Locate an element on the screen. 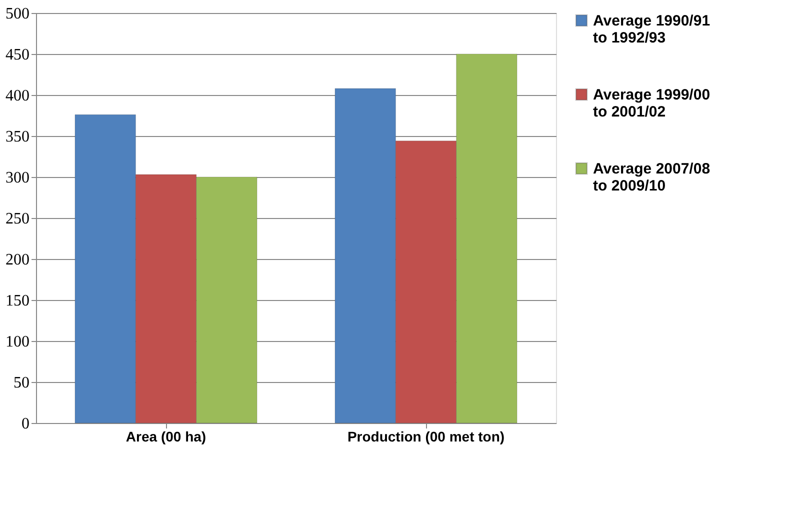 Image resolution: width=790 pixels, height=510 pixels. y-tick-label: 50 is located at coordinates (22, 383).